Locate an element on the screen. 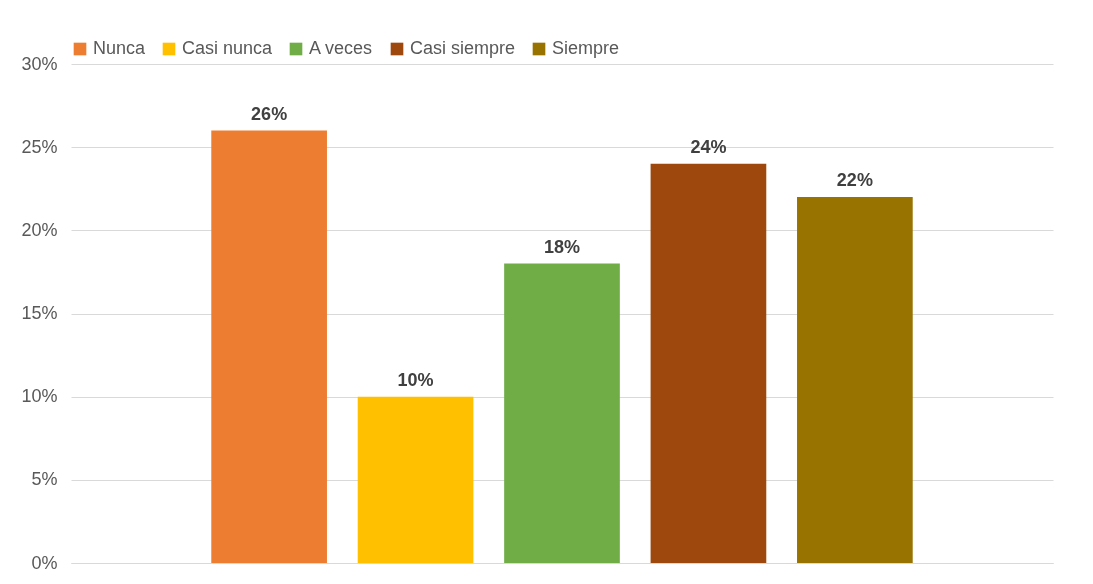  y-tick-label: 20% is located at coordinates (39, 229).